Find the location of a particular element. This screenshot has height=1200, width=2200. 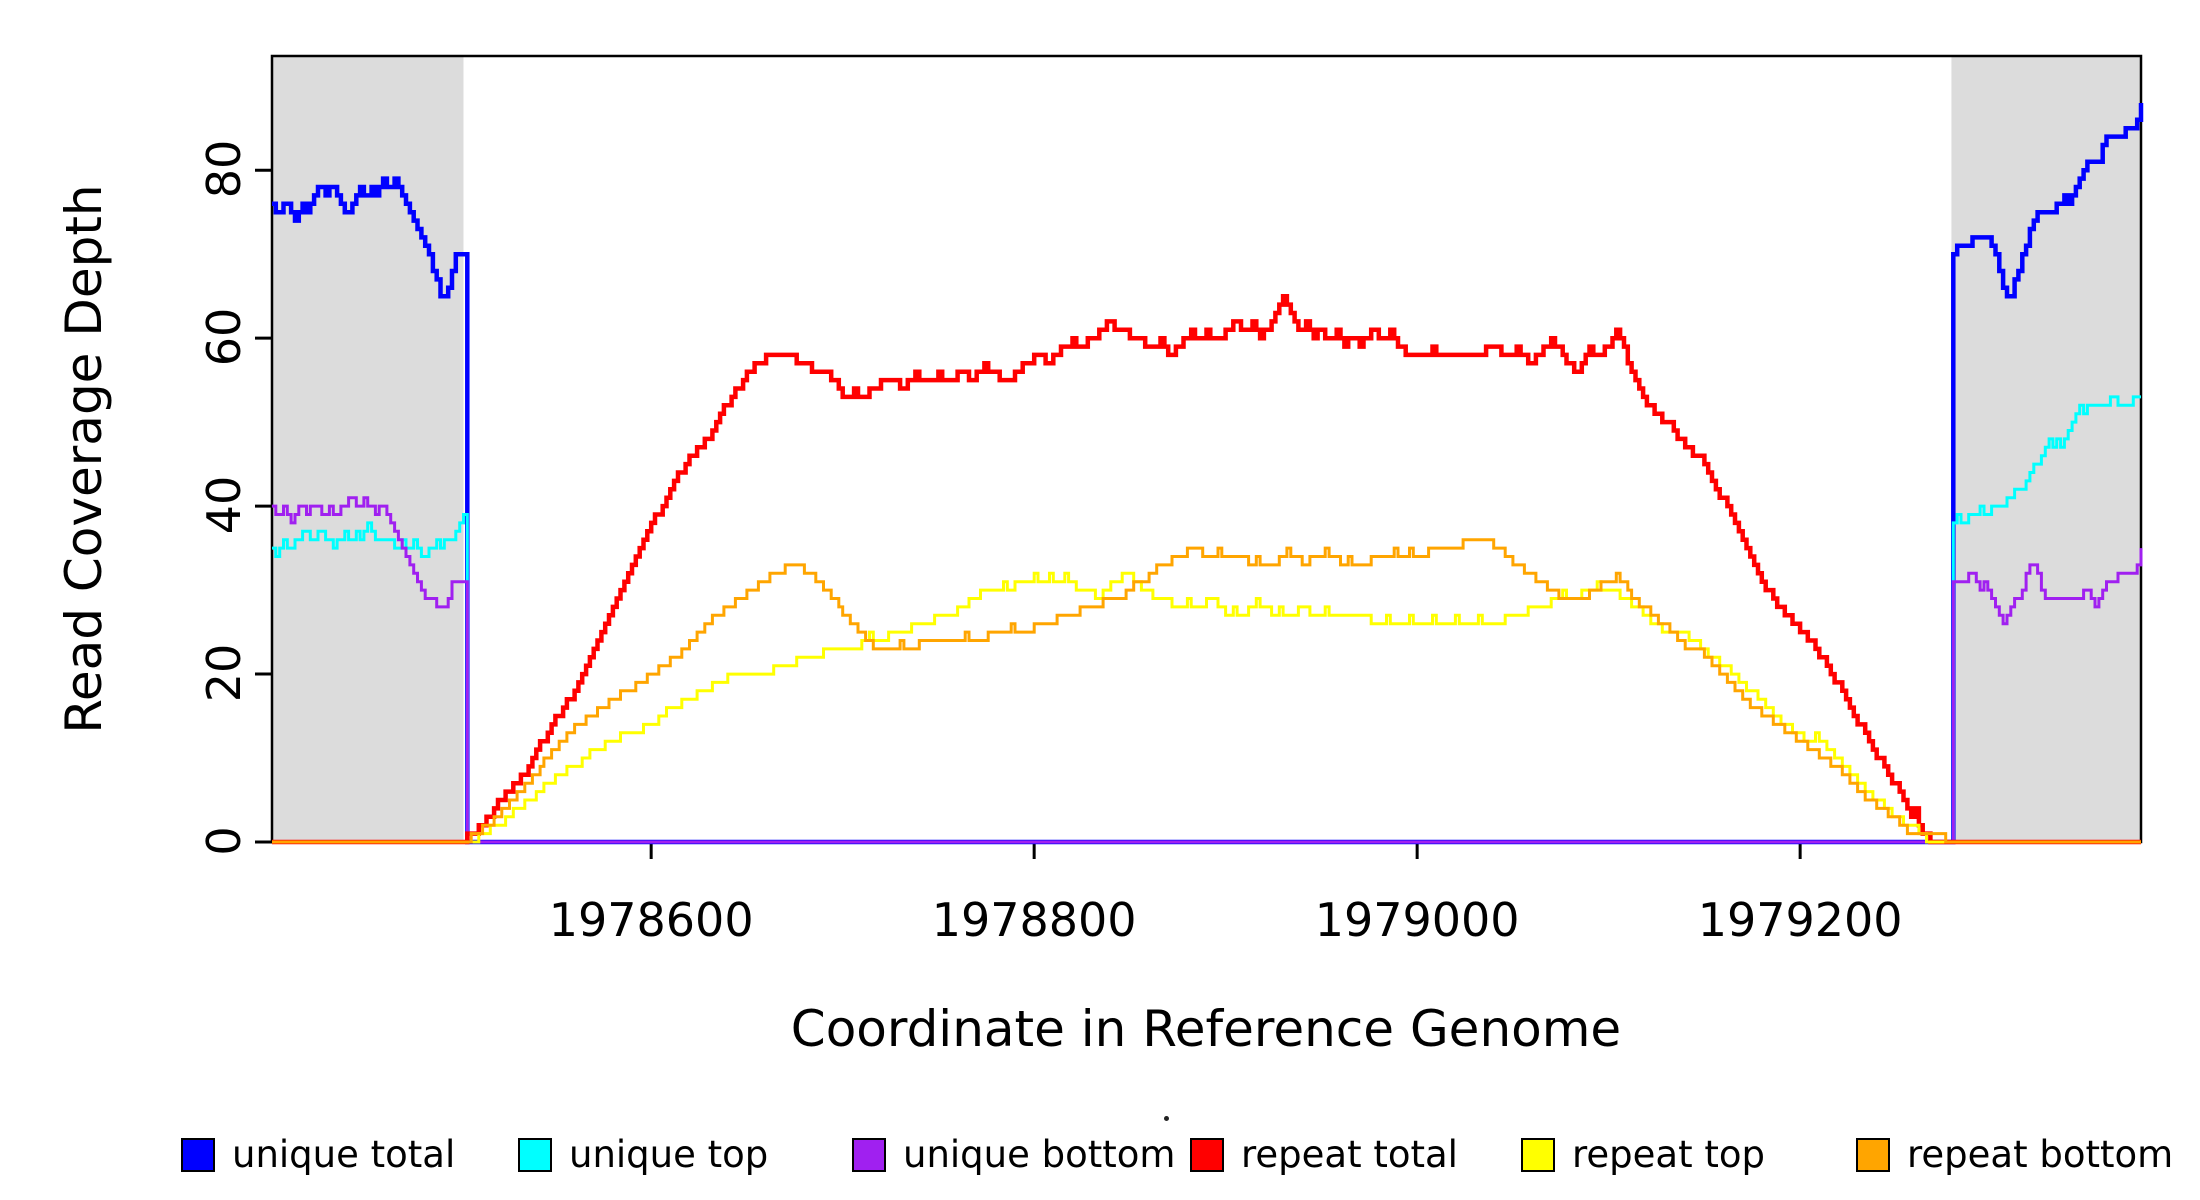

legend-swatch-repeat-top is located at coordinates (1538, 1154).